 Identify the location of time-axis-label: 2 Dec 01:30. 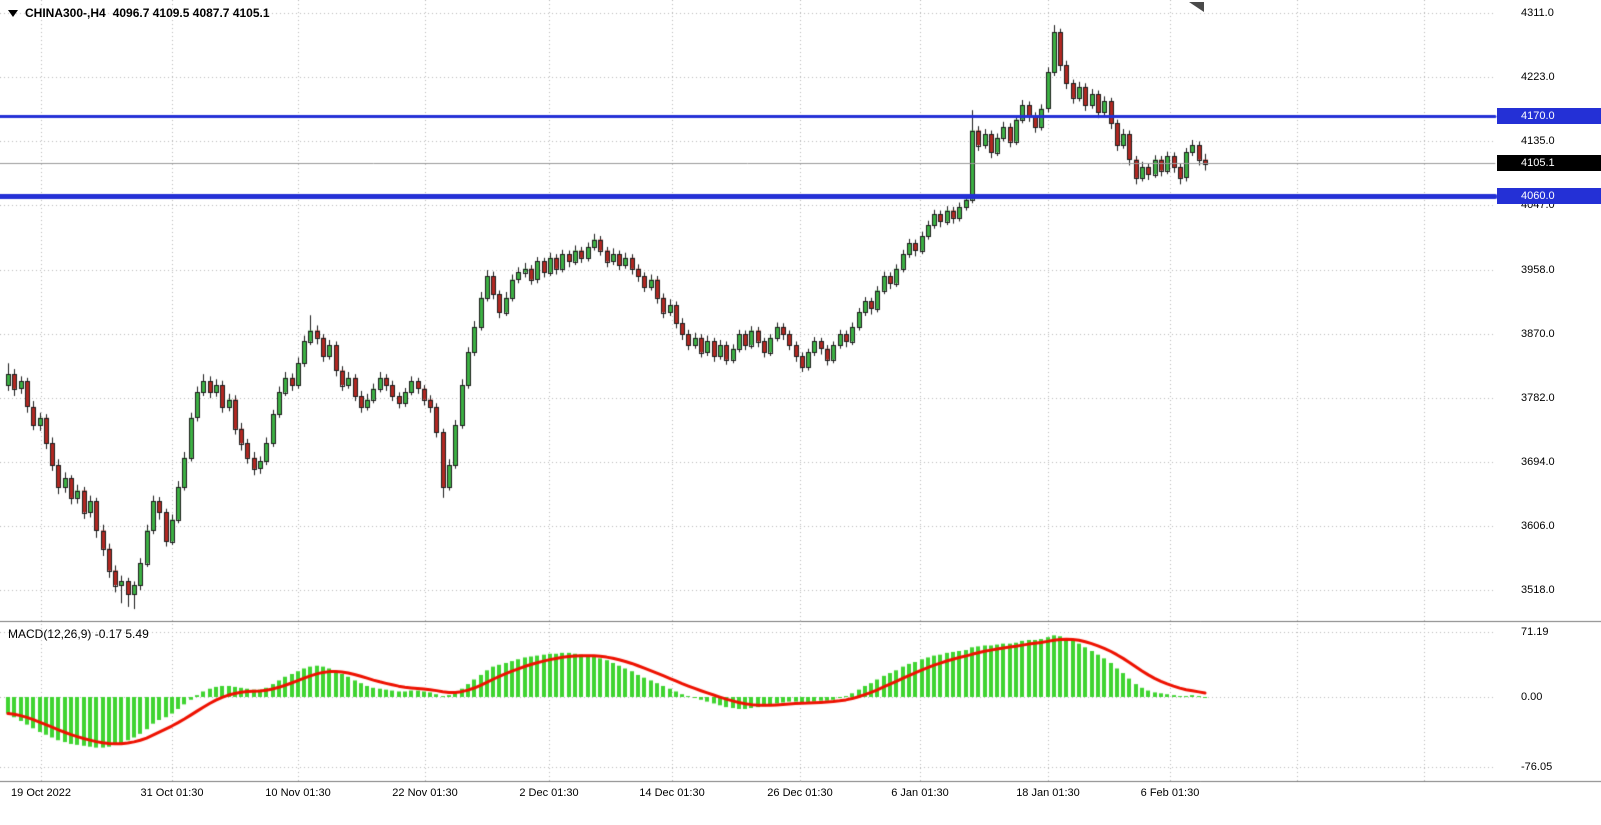
(549, 793).